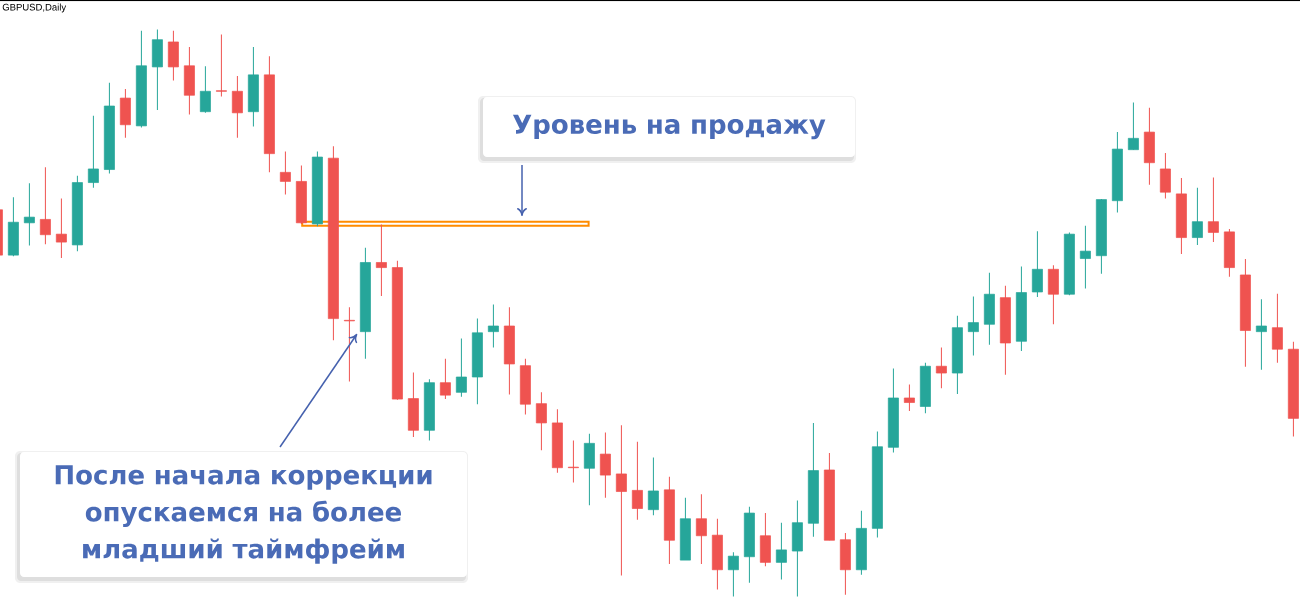 This screenshot has width=1300, height=600. Describe the element at coordinates (34, 8) in the screenshot. I see `chart-title: GBPUSD,Daily` at that location.